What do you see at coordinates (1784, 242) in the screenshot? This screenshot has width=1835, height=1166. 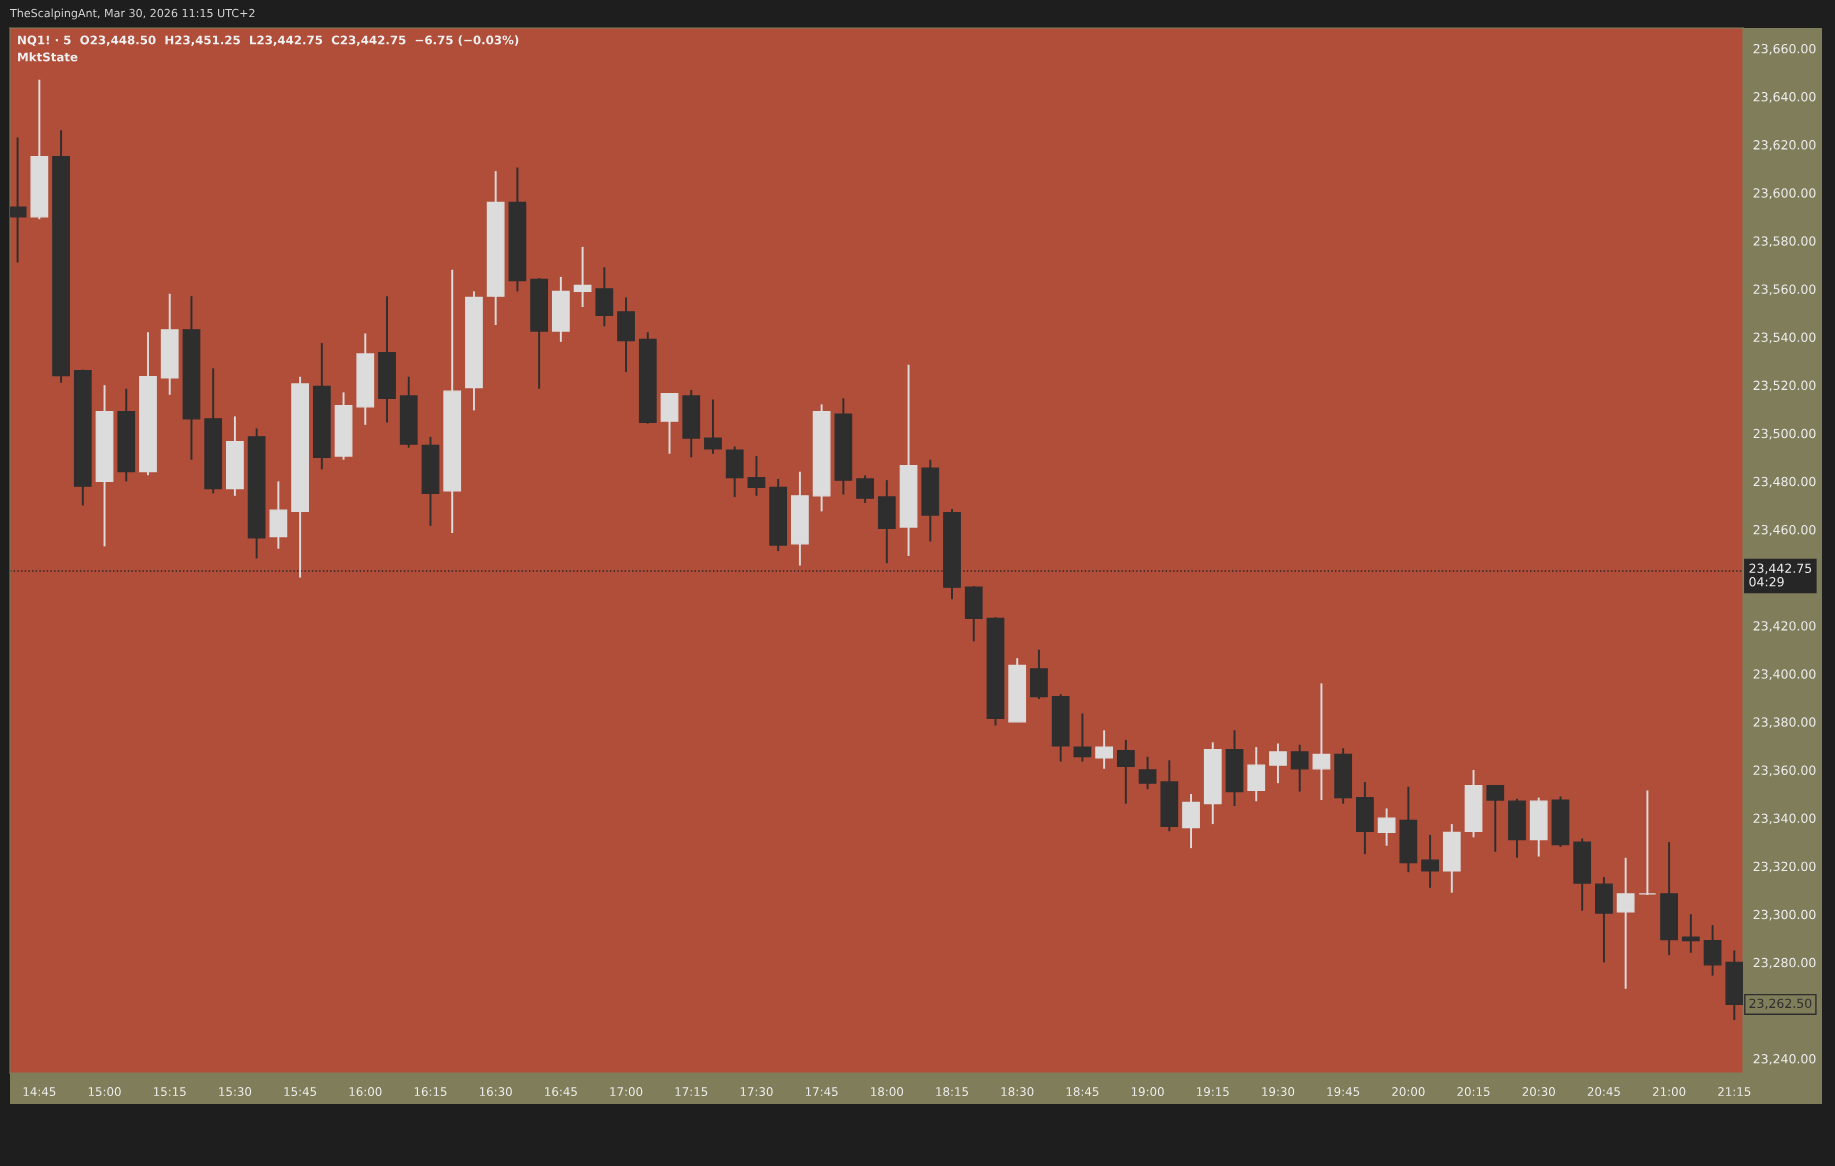 I see `y-tick-label: 23,580.00` at bounding box center [1784, 242].